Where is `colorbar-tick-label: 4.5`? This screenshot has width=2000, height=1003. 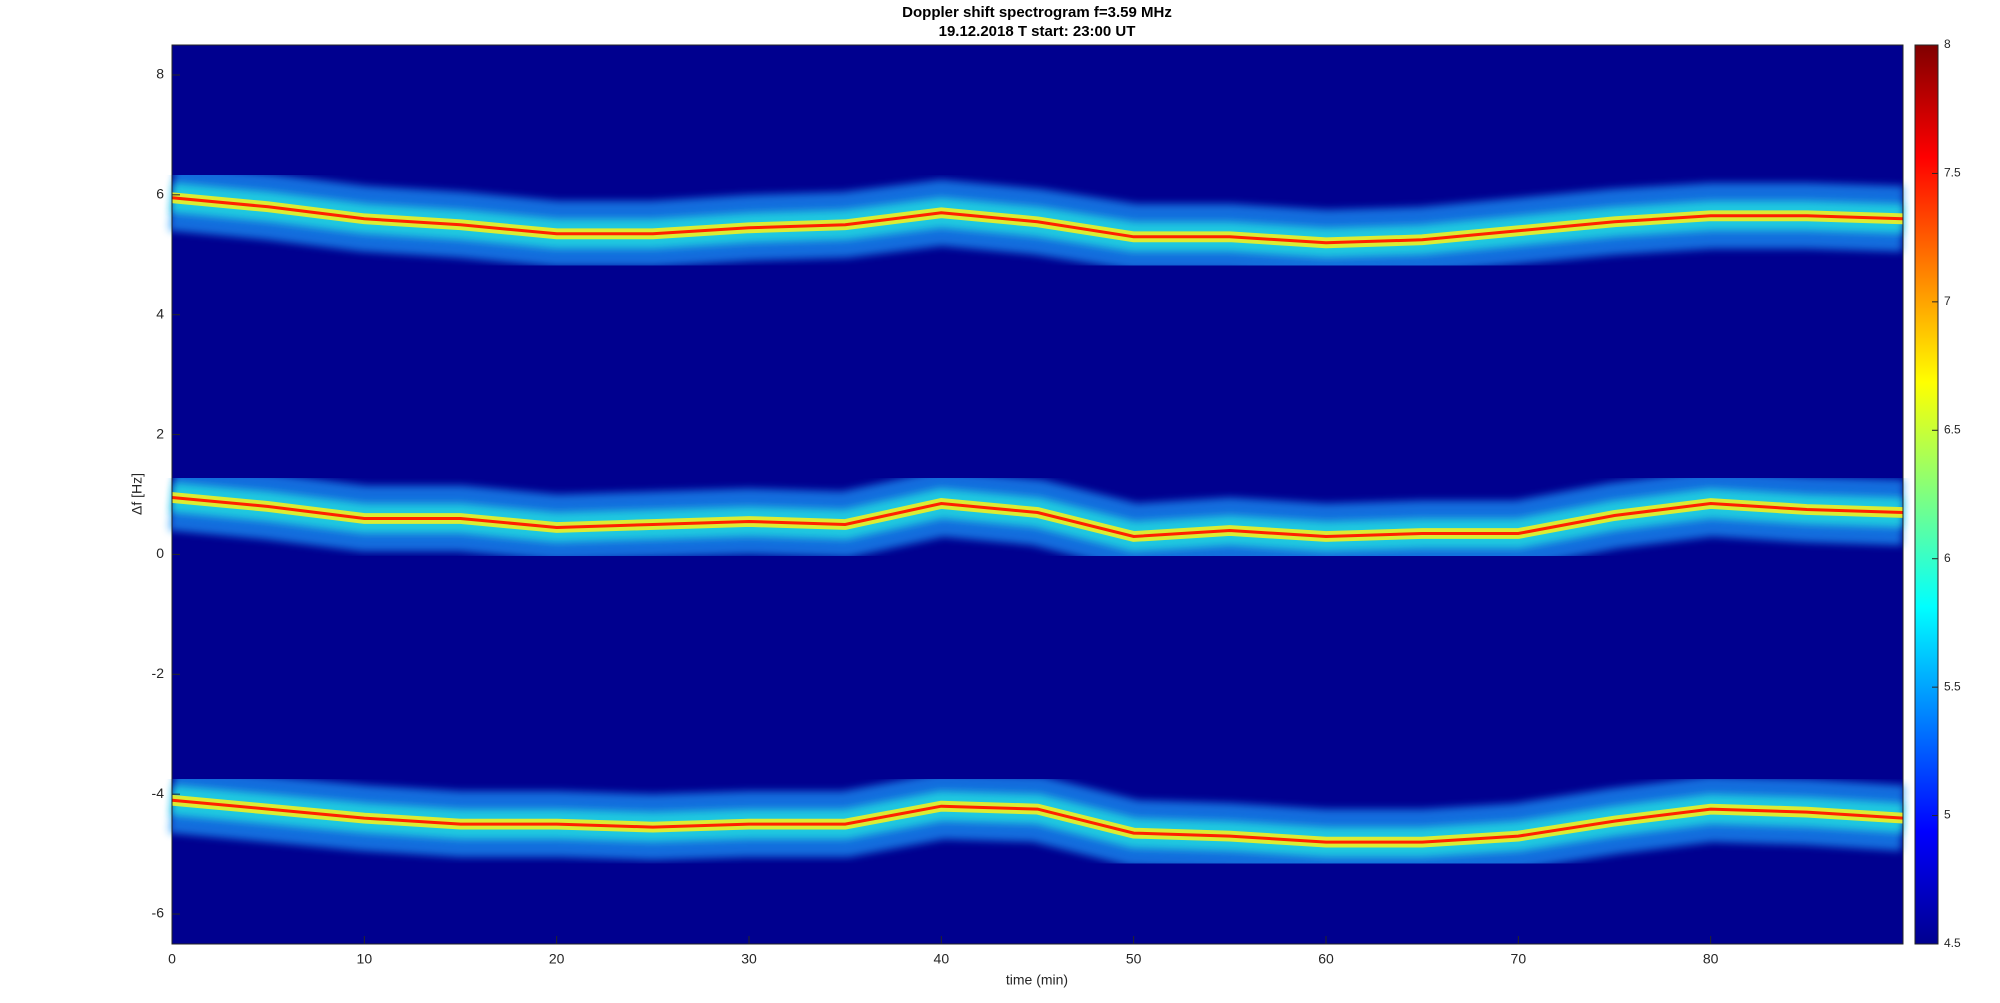 colorbar-tick-label: 4.5 is located at coordinates (1952, 943).